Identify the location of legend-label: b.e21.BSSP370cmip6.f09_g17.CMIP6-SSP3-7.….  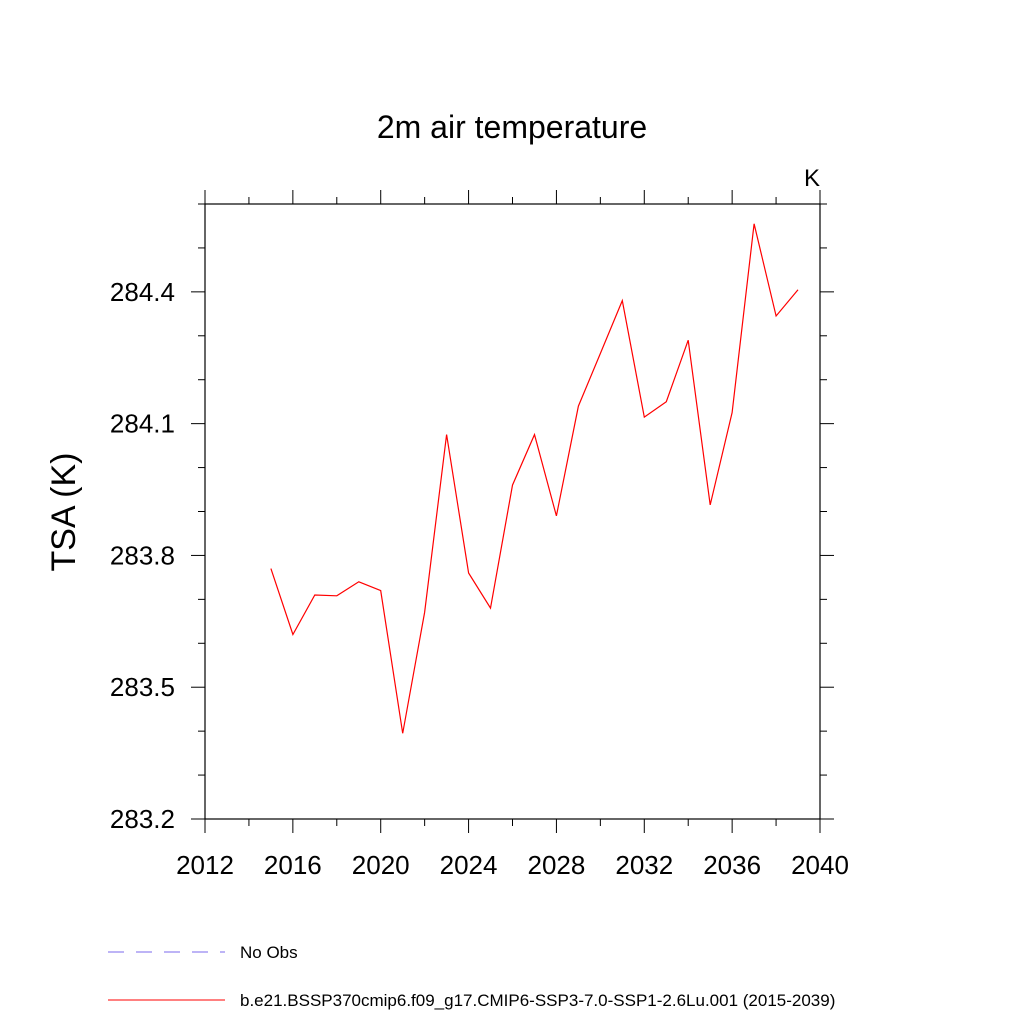
(537, 1000).